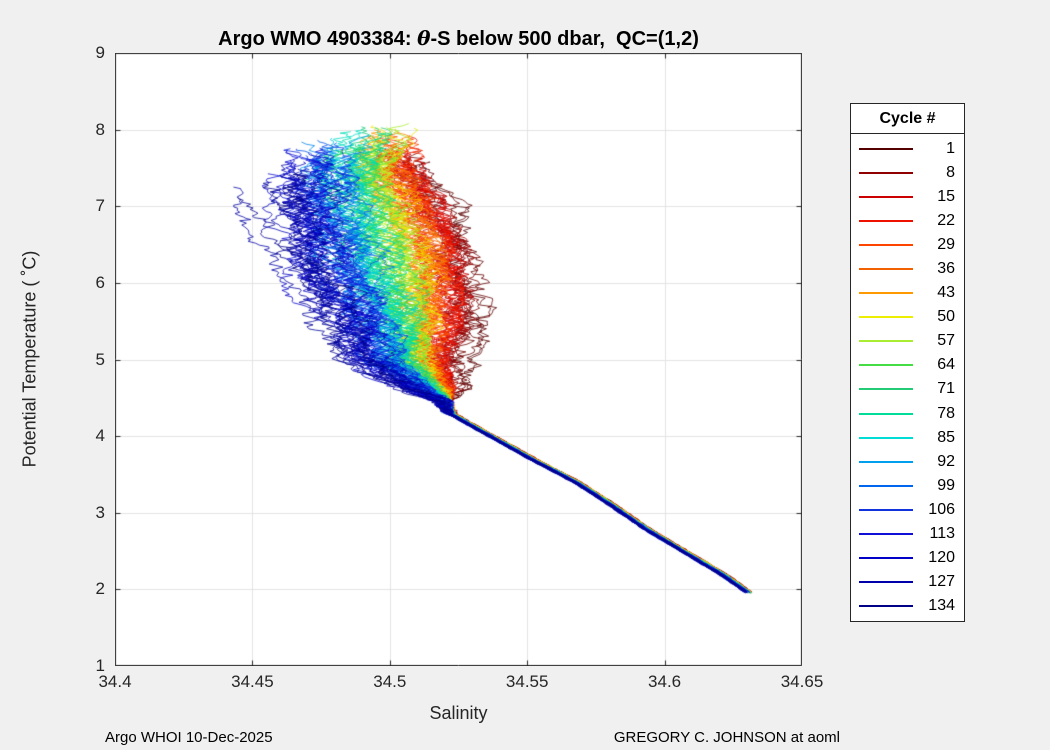 The width and height of the screenshot is (1050, 750). Describe the element at coordinates (946, 365) in the screenshot. I see `legend-cycle-number: 64` at that location.